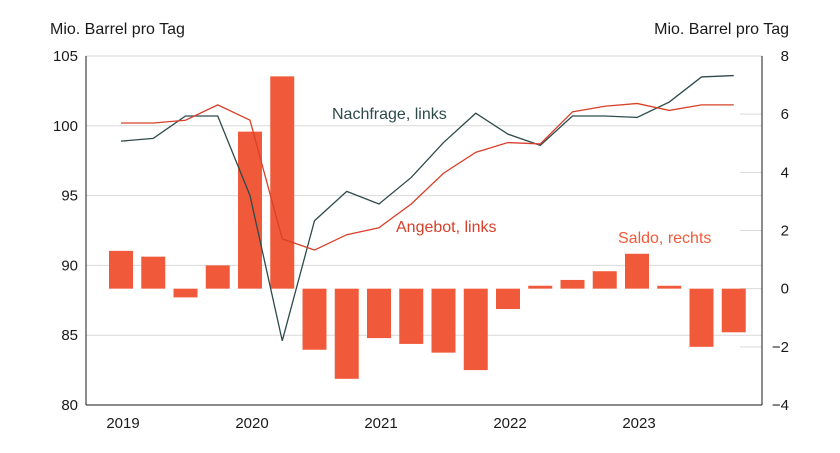  Describe the element at coordinates (446, 227) in the screenshot. I see `series-label-angebot: Angebot, links` at that location.